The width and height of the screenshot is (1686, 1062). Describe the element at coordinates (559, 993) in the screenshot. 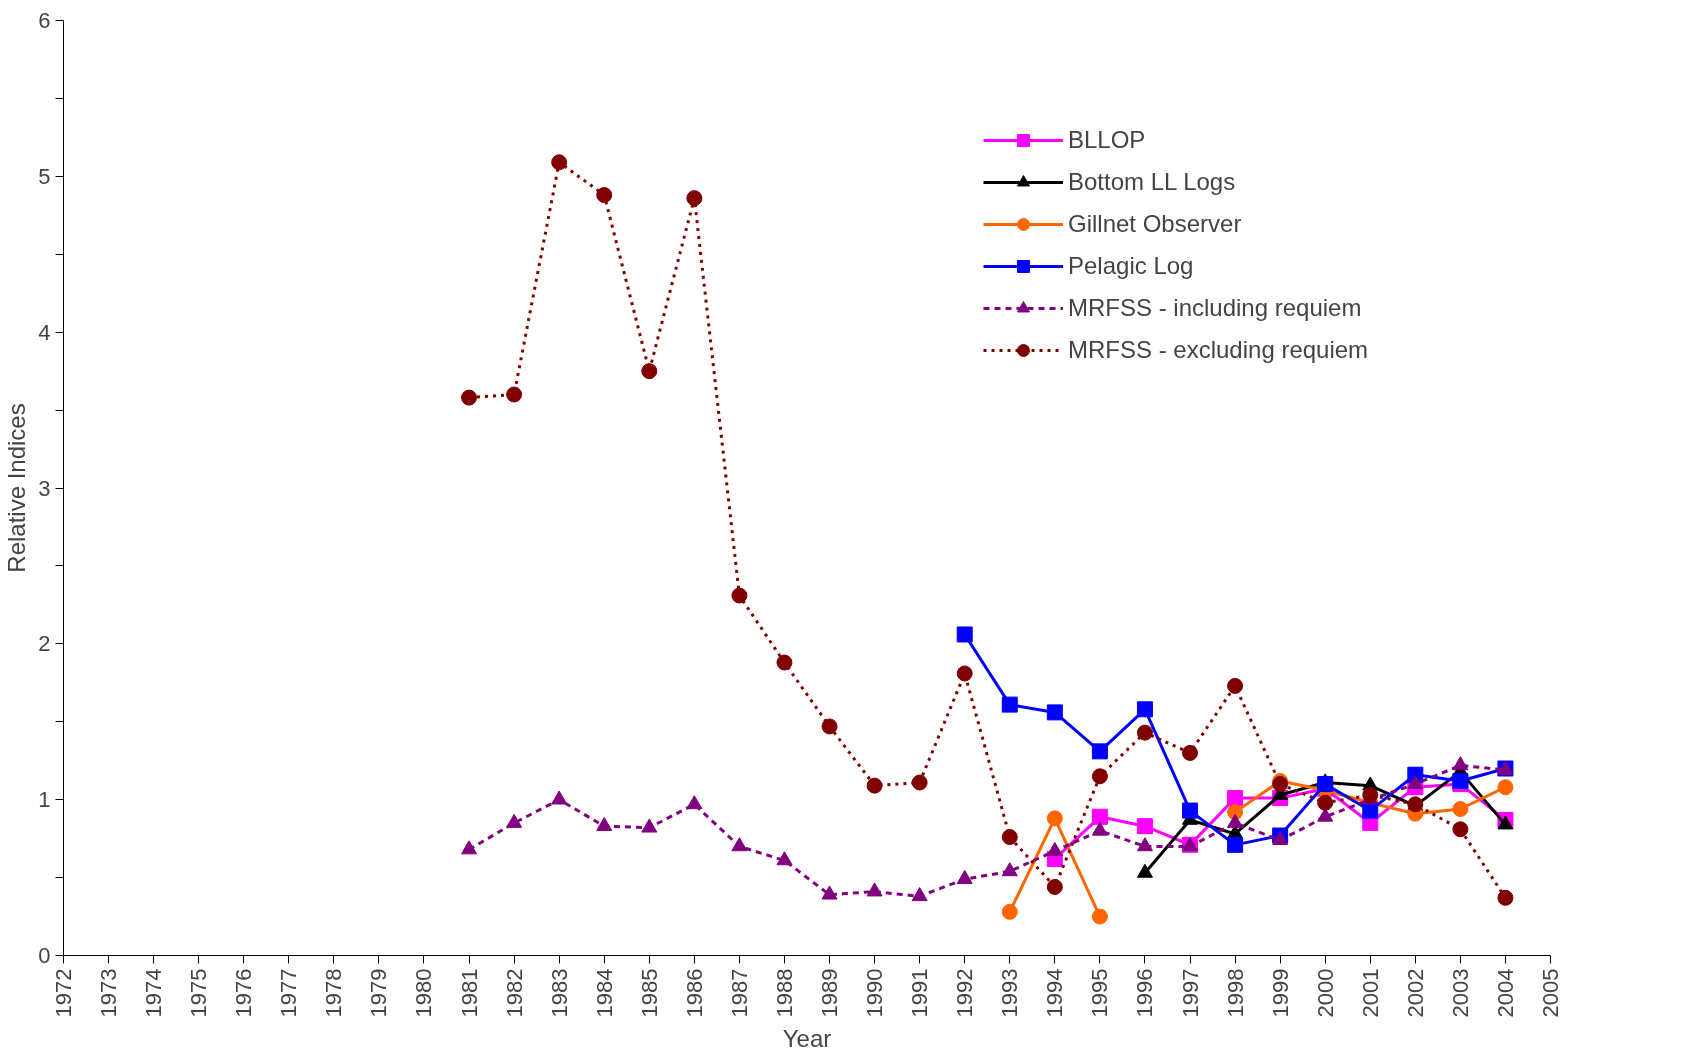

I see `x-tick-label: 1983` at that location.